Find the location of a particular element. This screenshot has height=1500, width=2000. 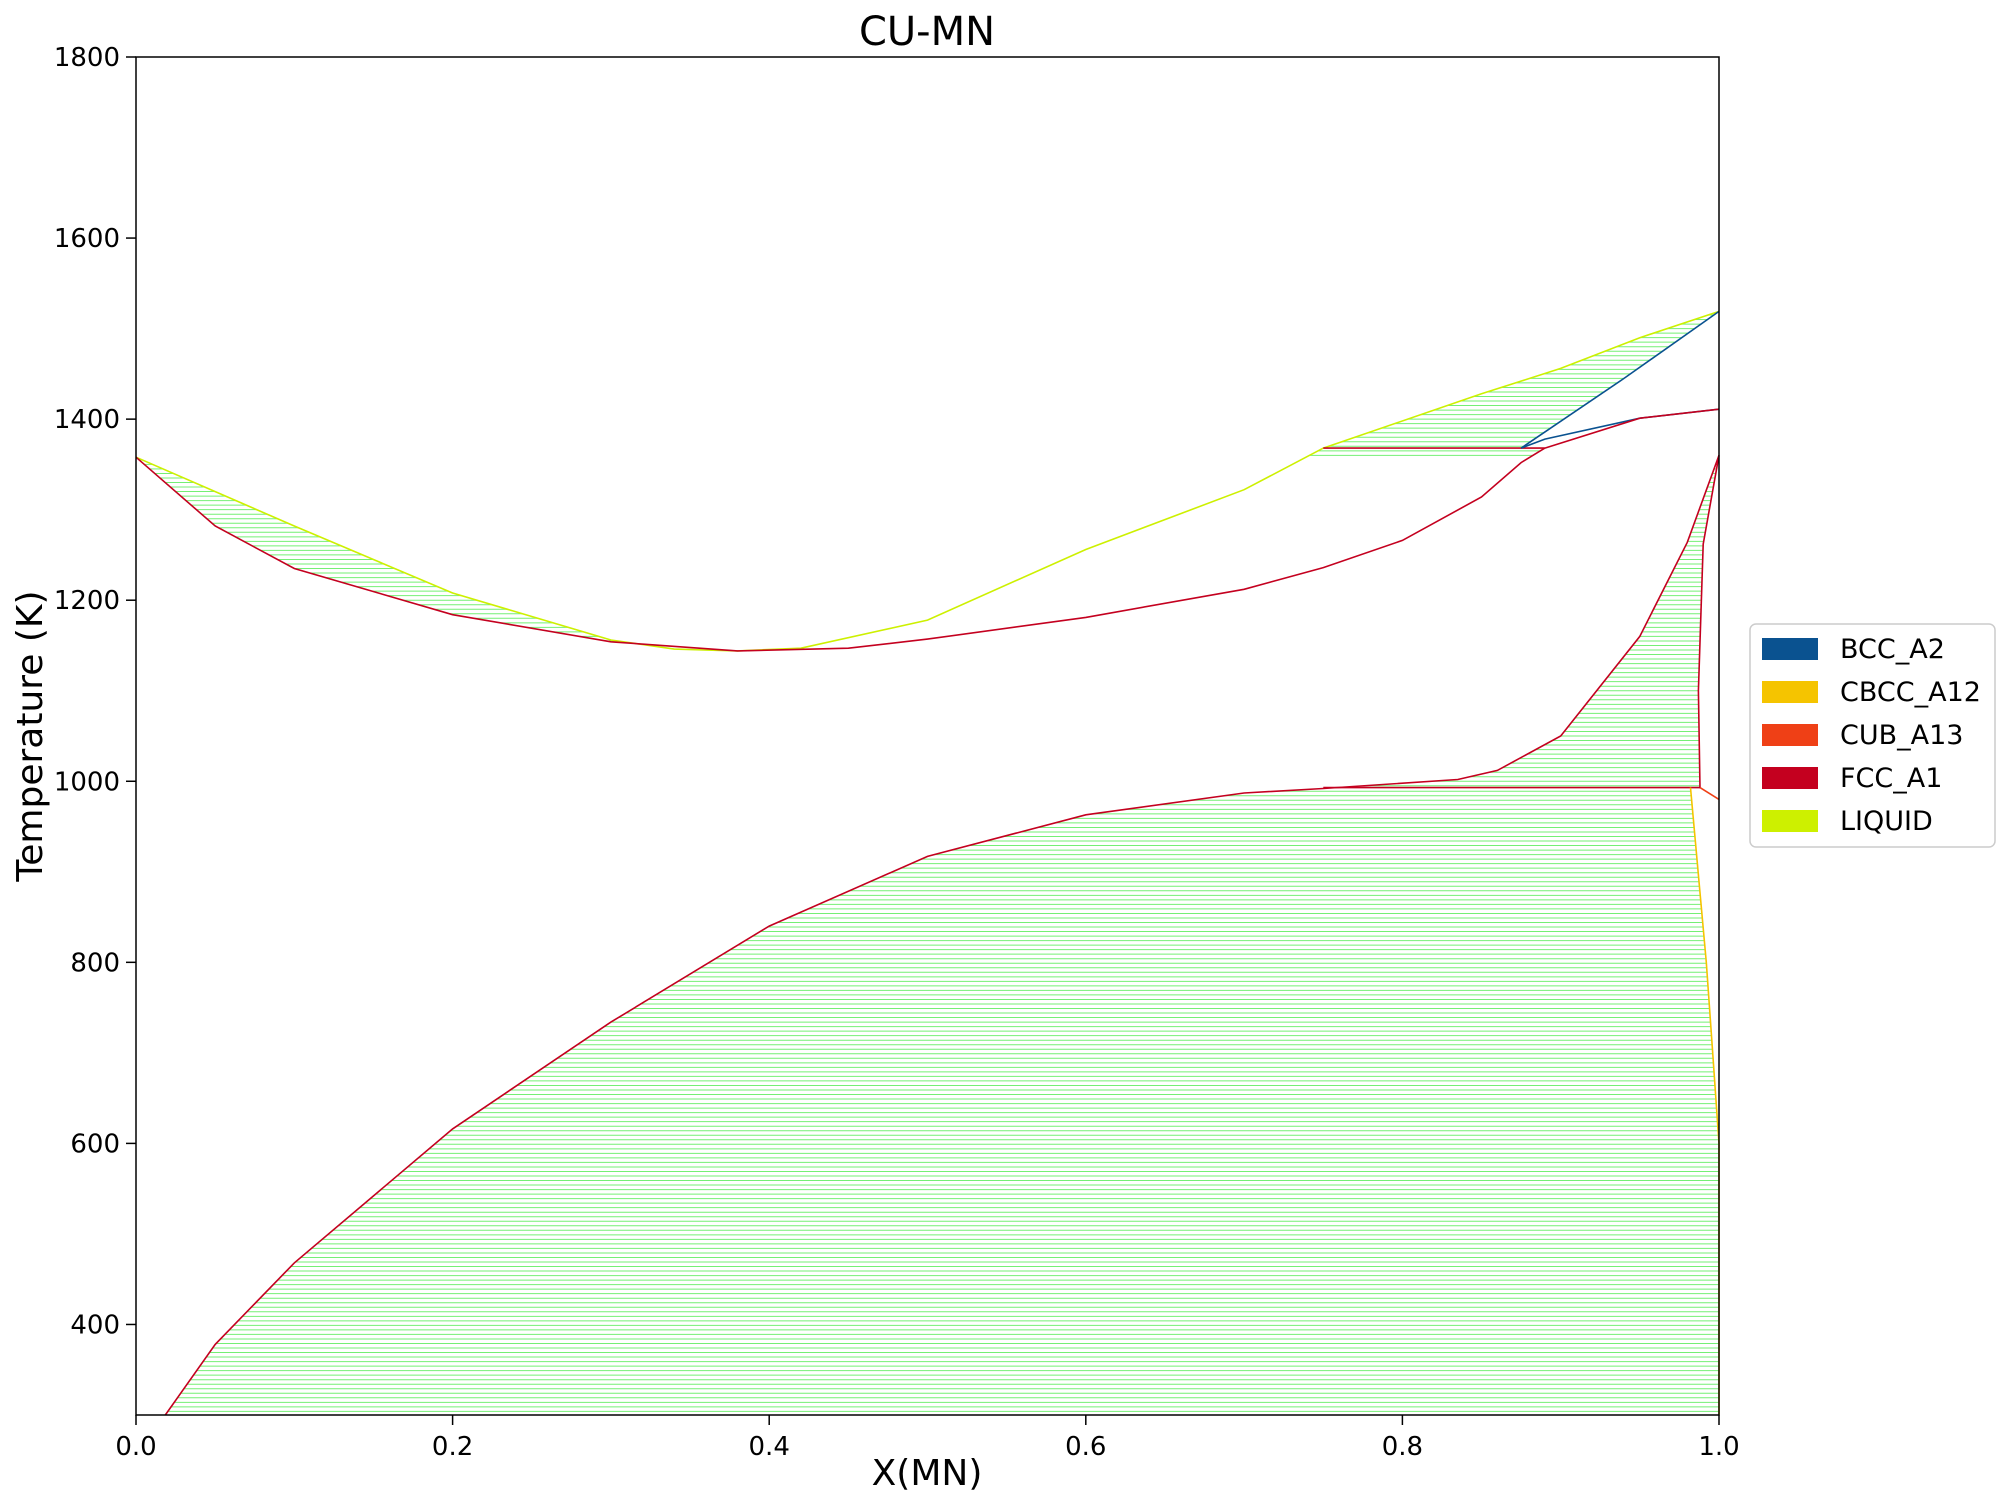

x-tick-label: 0.4 is located at coordinates (769, 1447).